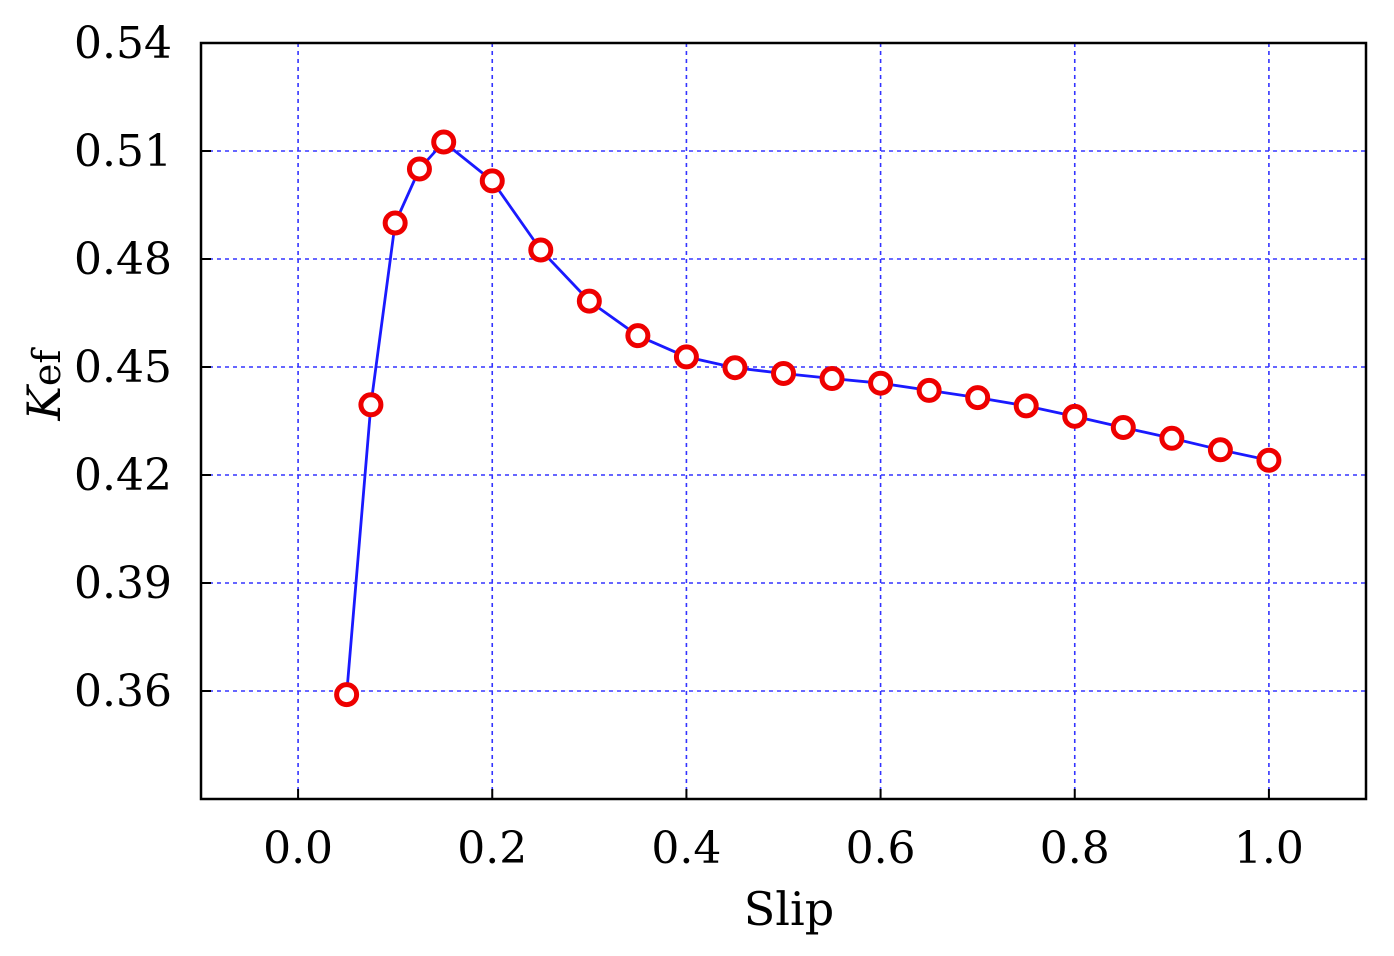 This screenshot has width=1394, height=956. I want to click on y-tick-label: 0.39, so click(123, 583).